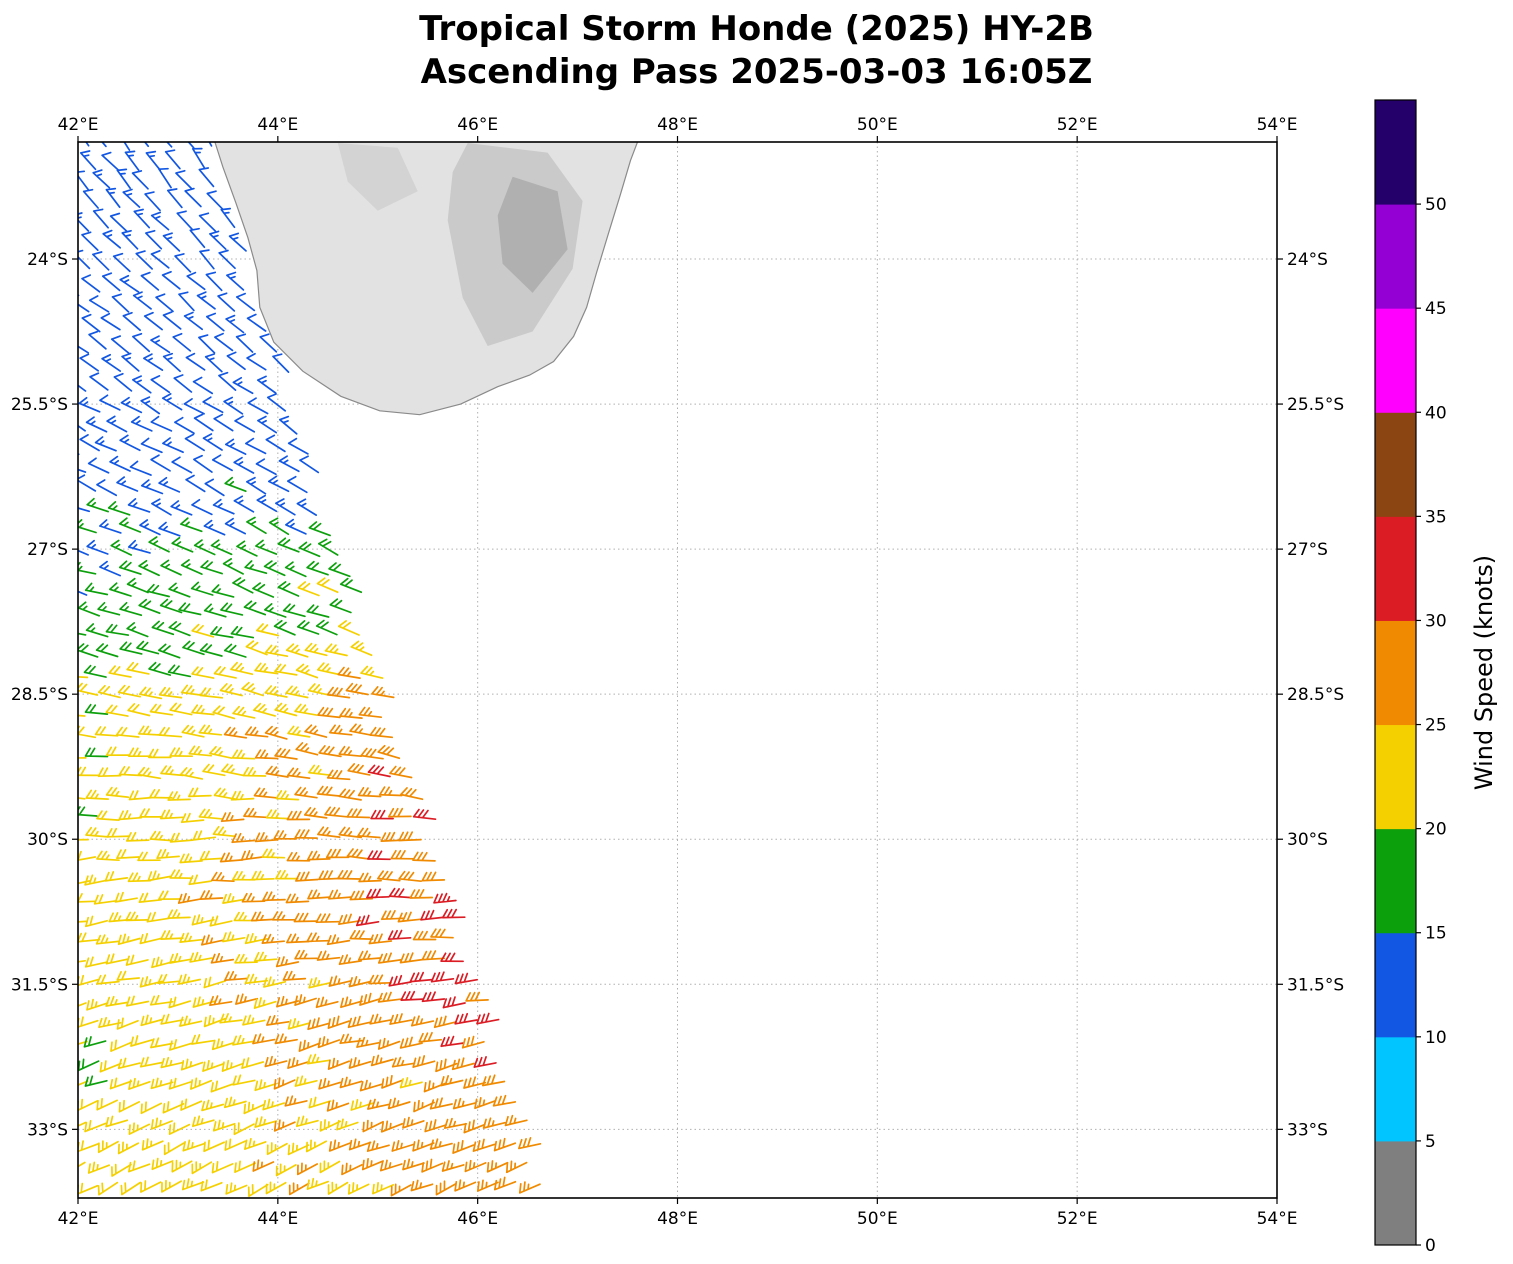 Image resolution: width=1513 pixels, height=1264 pixels. Describe the element at coordinates (1277, 125) in the screenshot. I see `x-tick-label-top: 54°E` at that location.